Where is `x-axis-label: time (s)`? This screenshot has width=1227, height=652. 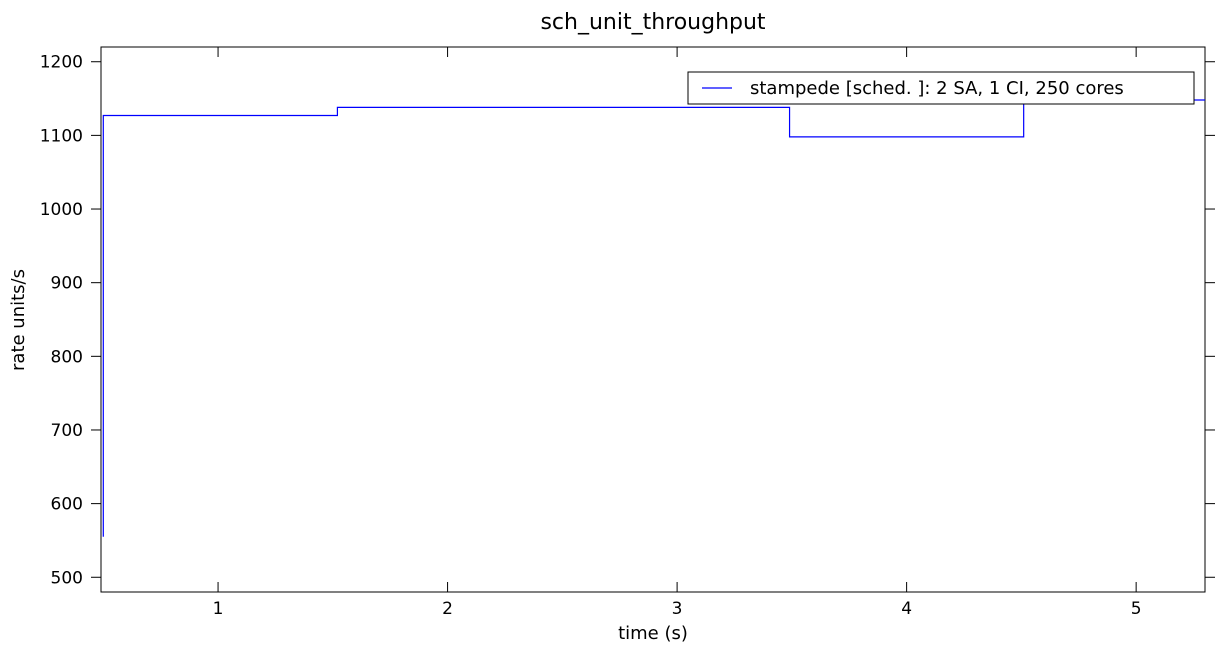
x-axis-label: time (s) is located at coordinates (653, 633).